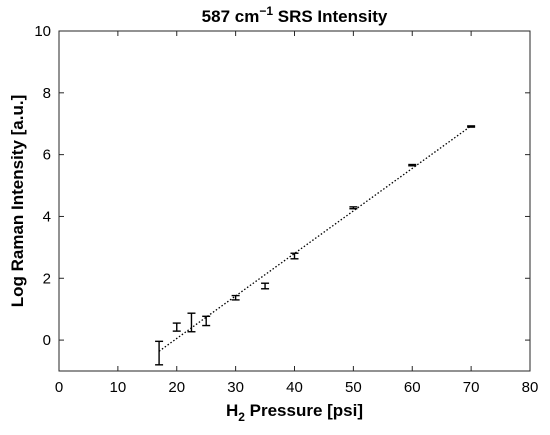 This screenshot has width=550, height=435. I want to click on x-tick-label: 10, so click(118, 387).